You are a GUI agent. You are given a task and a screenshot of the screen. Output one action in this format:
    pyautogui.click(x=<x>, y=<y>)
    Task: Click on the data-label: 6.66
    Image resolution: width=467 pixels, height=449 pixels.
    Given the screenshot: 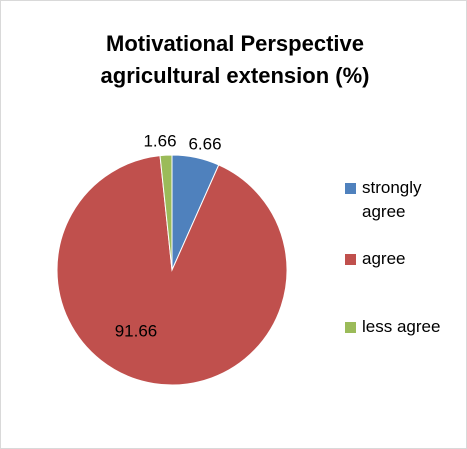 What is the action you would take?
    pyautogui.click(x=204, y=143)
    